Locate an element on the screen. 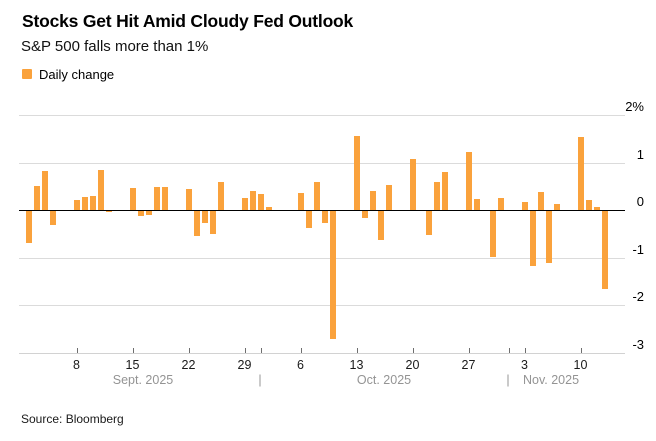  x-tick-label: 27 is located at coordinates (468, 364).